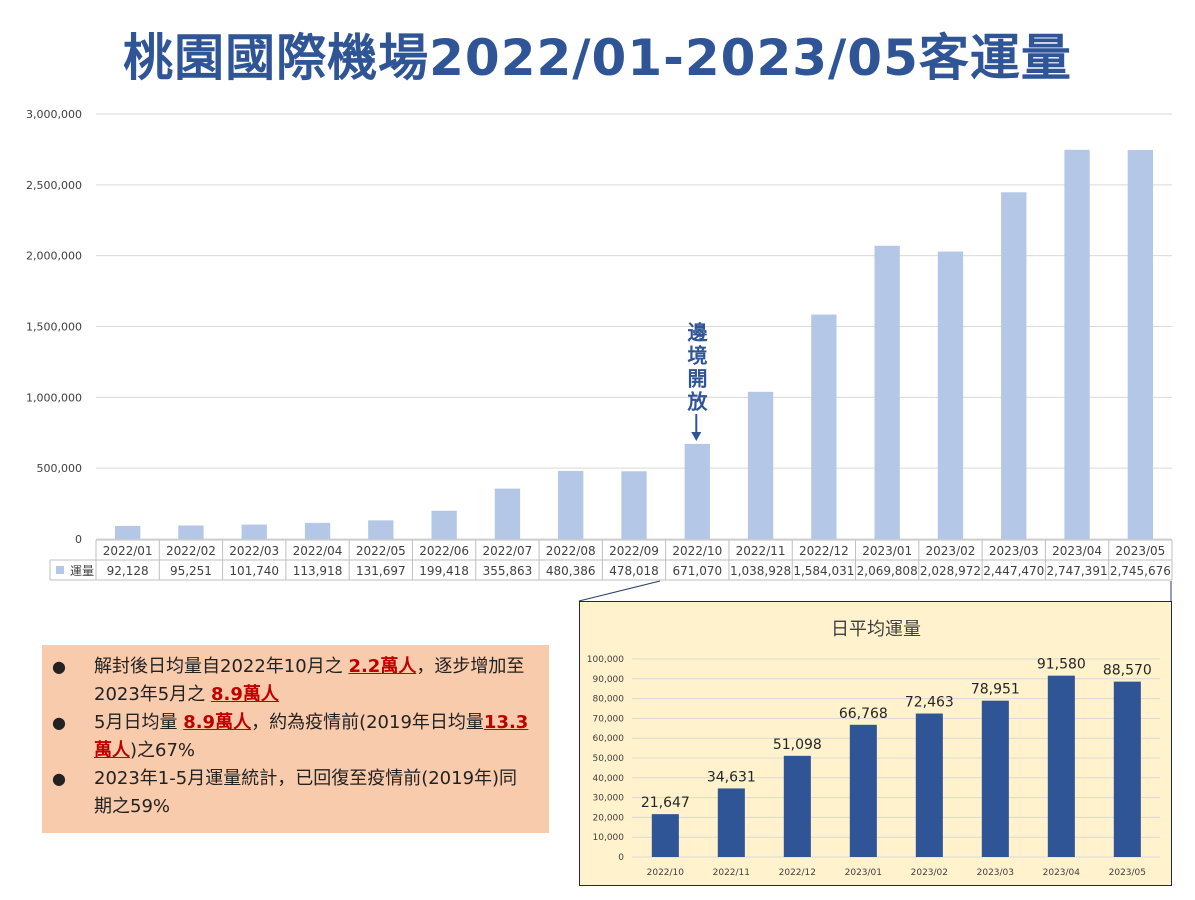  Describe the element at coordinates (1127, 671) in the screenshot. I see `data-label: 88,570` at that location.